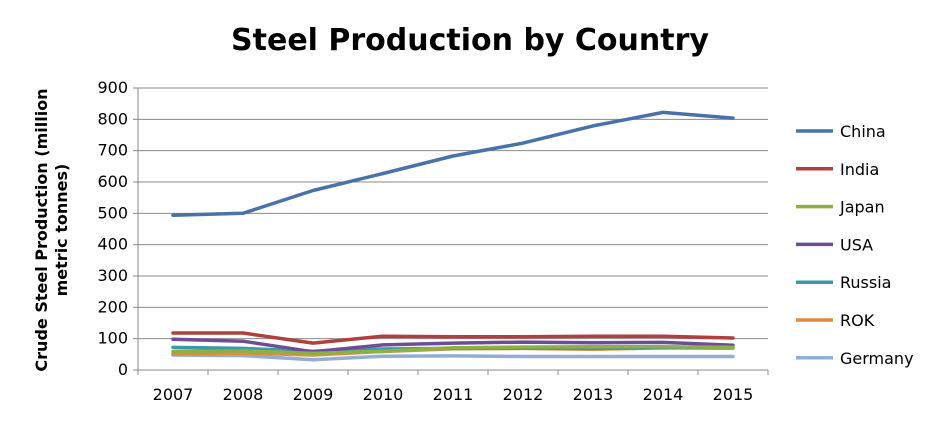  What do you see at coordinates (243, 394) in the screenshot?
I see `x-tick-label: 2008` at bounding box center [243, 394].